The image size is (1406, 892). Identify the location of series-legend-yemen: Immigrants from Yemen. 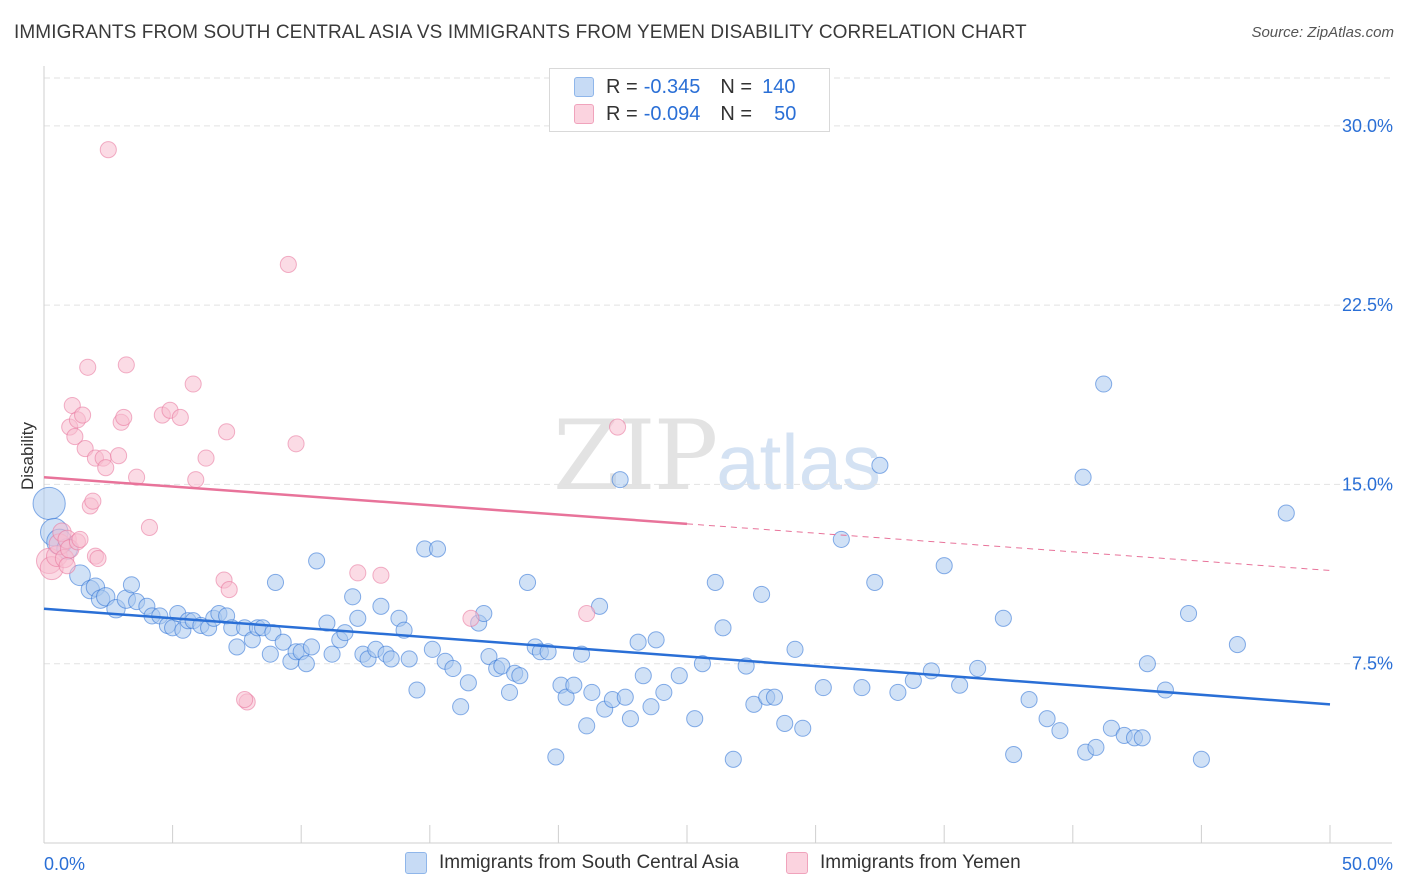
(903, 863).